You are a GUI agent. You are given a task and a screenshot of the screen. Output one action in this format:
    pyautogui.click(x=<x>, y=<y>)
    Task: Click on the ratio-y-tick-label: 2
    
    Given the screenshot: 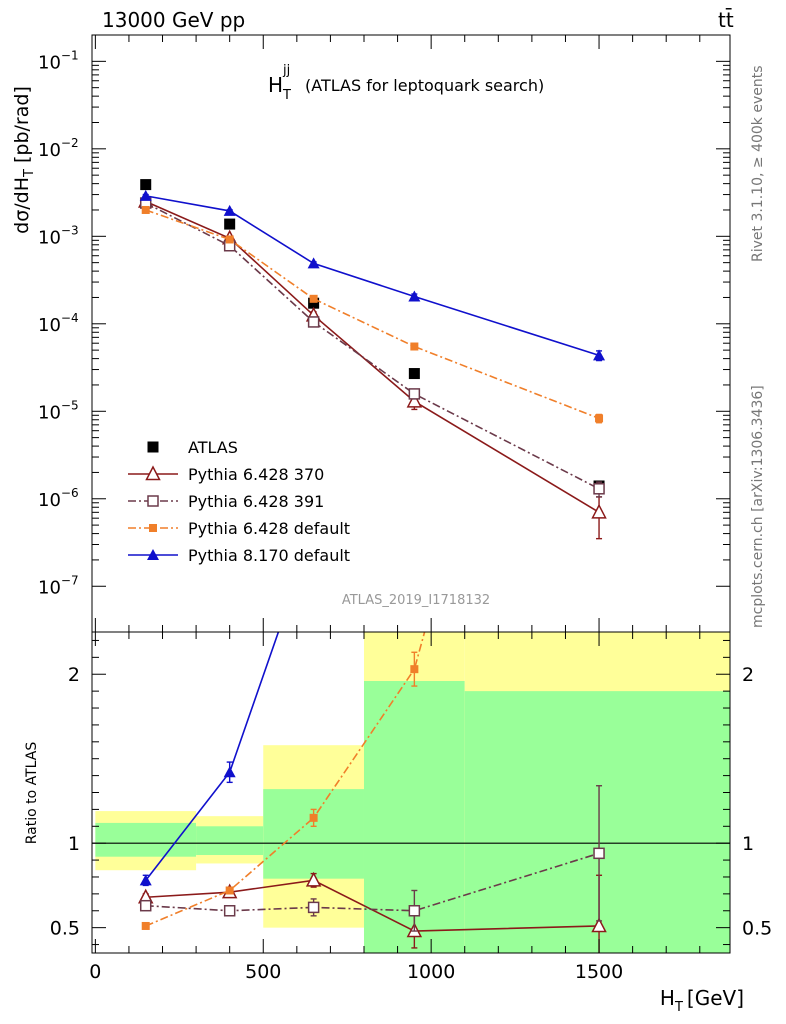 What is the action you would take?
    pyautogui.click(x=74, y=675)
    